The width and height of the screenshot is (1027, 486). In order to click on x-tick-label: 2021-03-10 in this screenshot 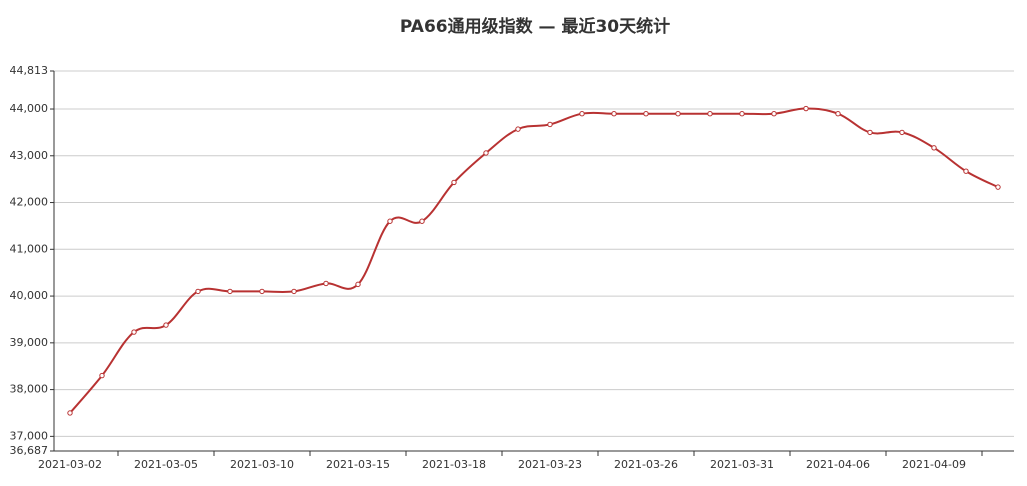, I will do `click(262, 464)`.